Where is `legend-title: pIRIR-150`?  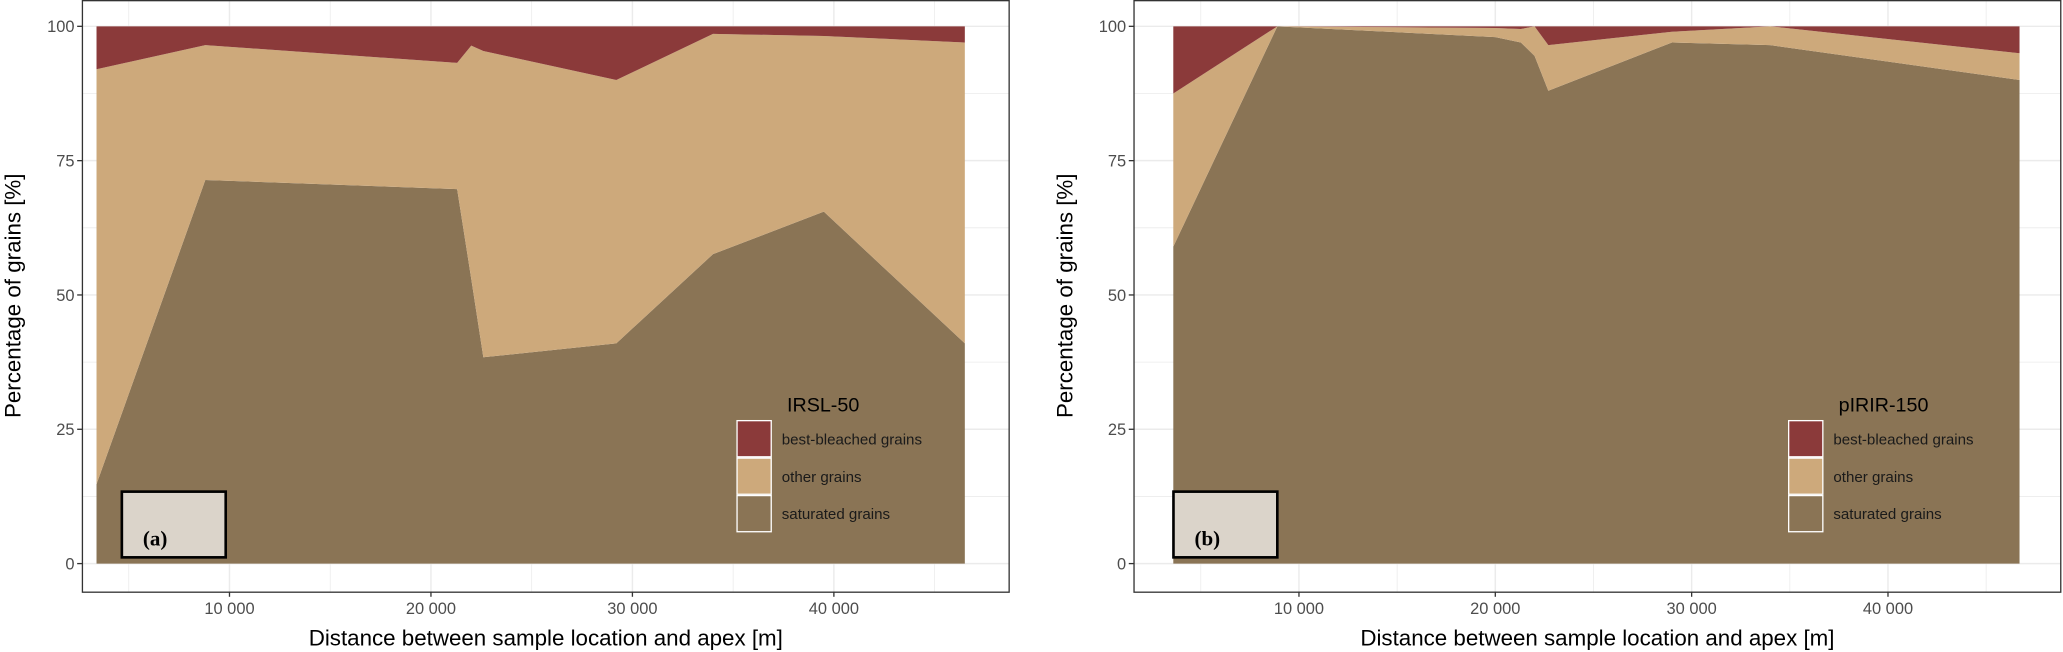
legend-title: pIRIR-150 is located at coordinates (1884, 405).